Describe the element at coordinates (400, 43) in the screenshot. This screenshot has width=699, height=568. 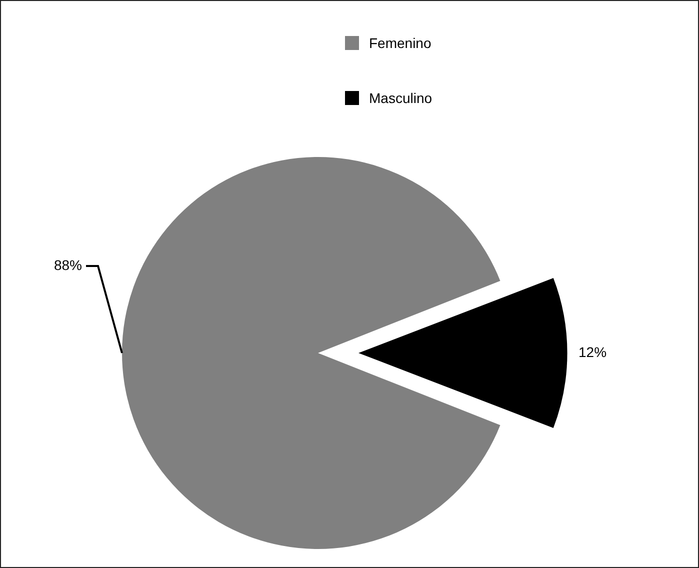
I see `legend-label: Femenino` at that location.